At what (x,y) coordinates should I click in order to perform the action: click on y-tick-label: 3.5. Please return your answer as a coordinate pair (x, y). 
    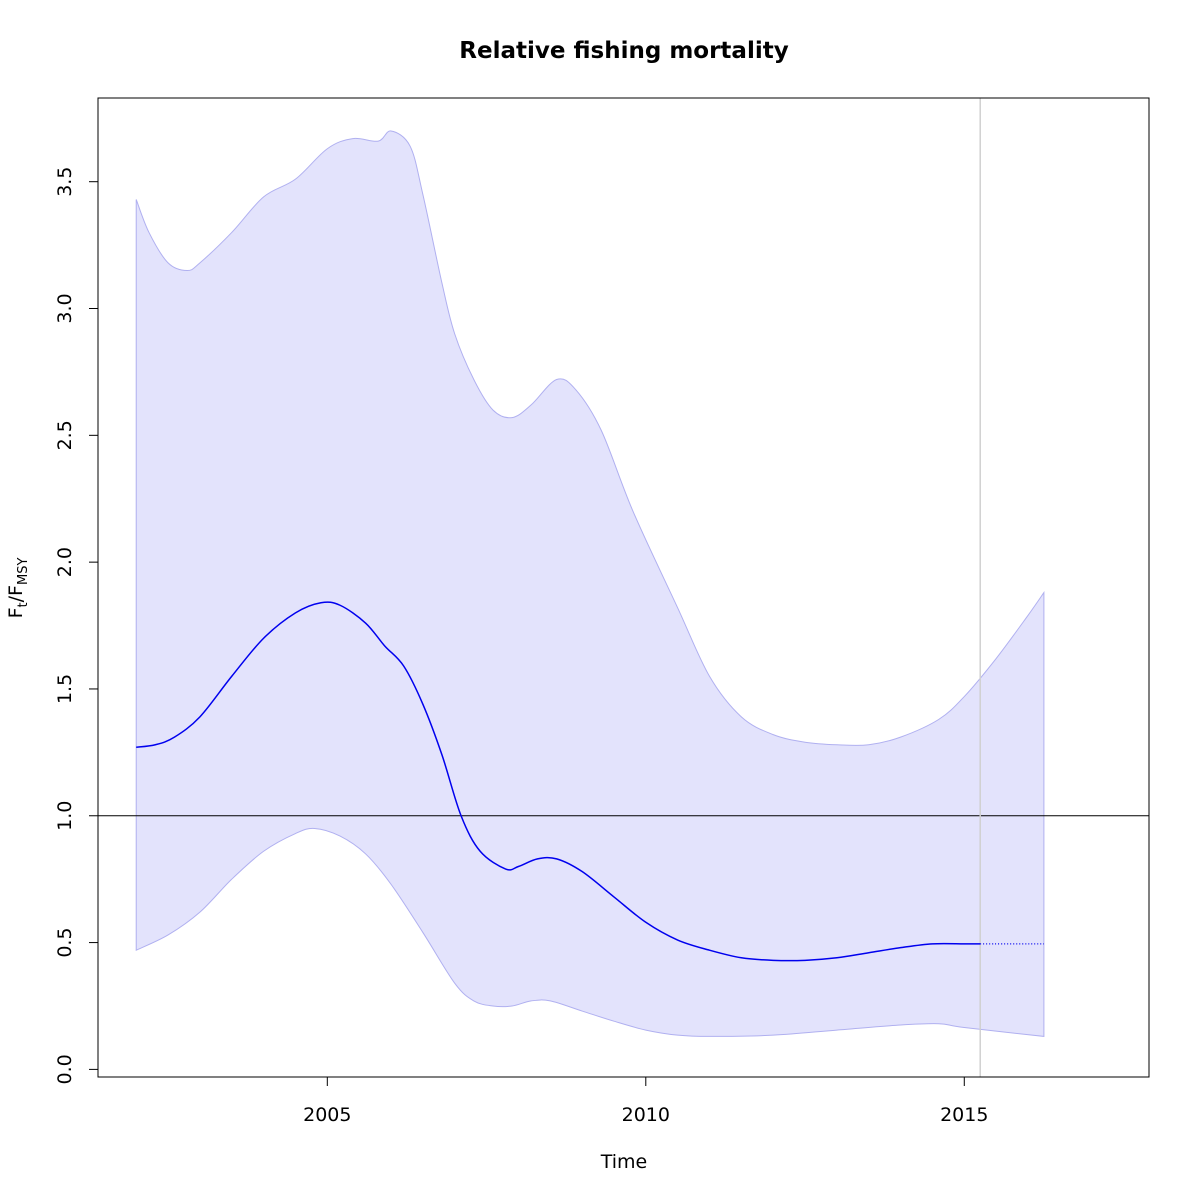
    Looking at the image, I should click on (65, 182).